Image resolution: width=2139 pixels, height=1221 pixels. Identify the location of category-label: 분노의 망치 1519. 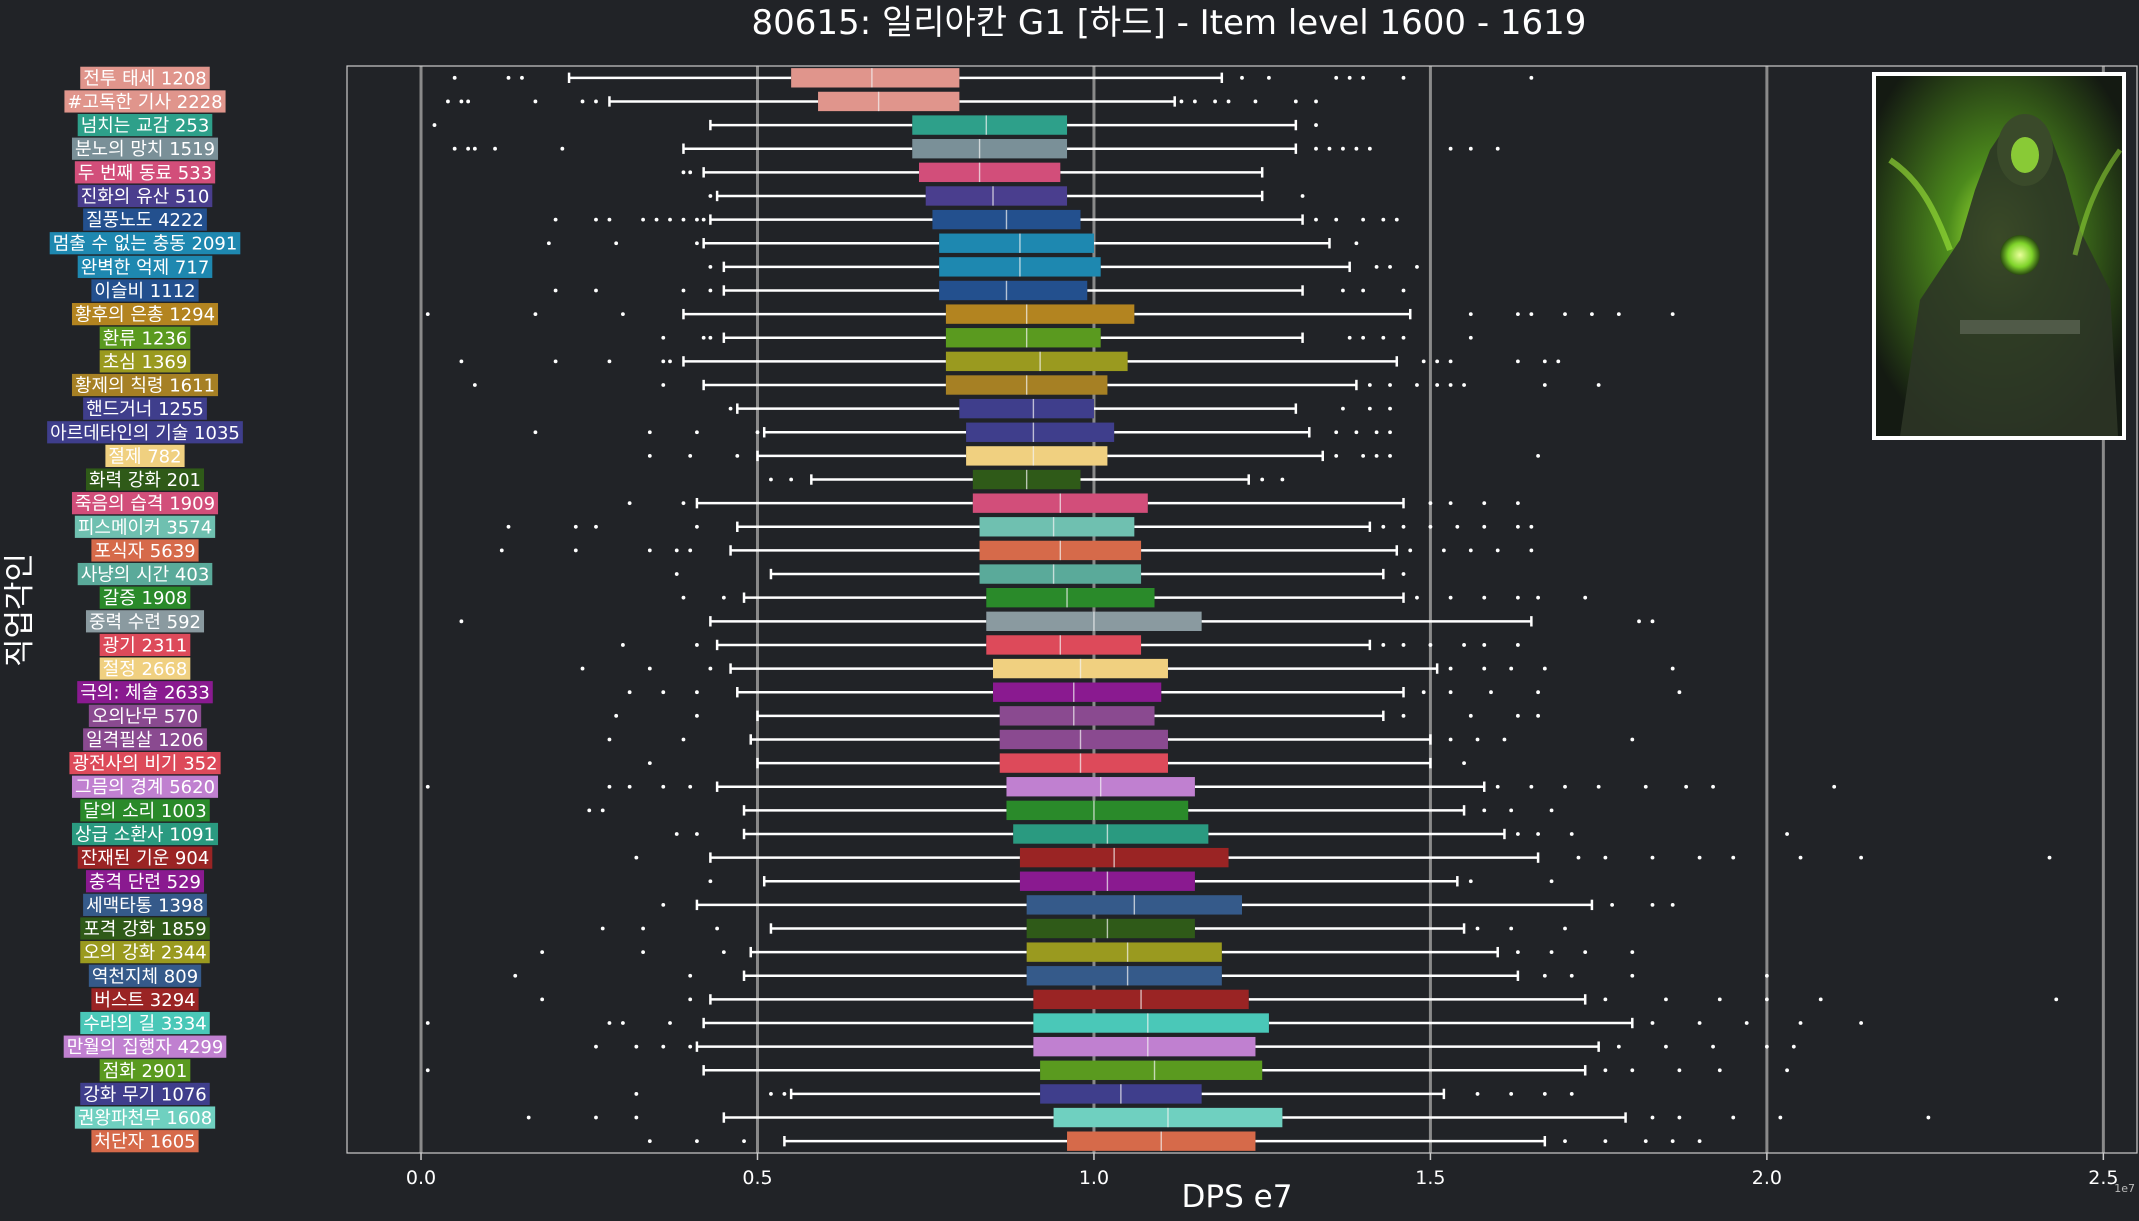
(145, 148).